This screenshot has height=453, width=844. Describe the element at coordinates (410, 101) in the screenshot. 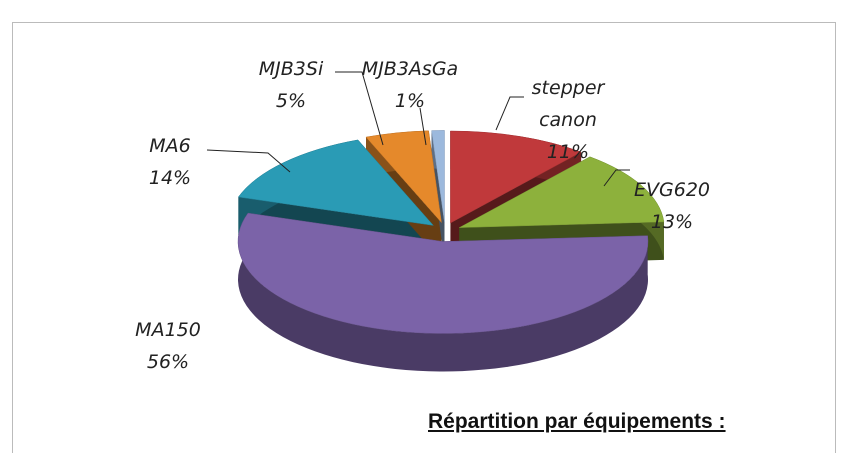

I see `value-label: 1%` at that location.